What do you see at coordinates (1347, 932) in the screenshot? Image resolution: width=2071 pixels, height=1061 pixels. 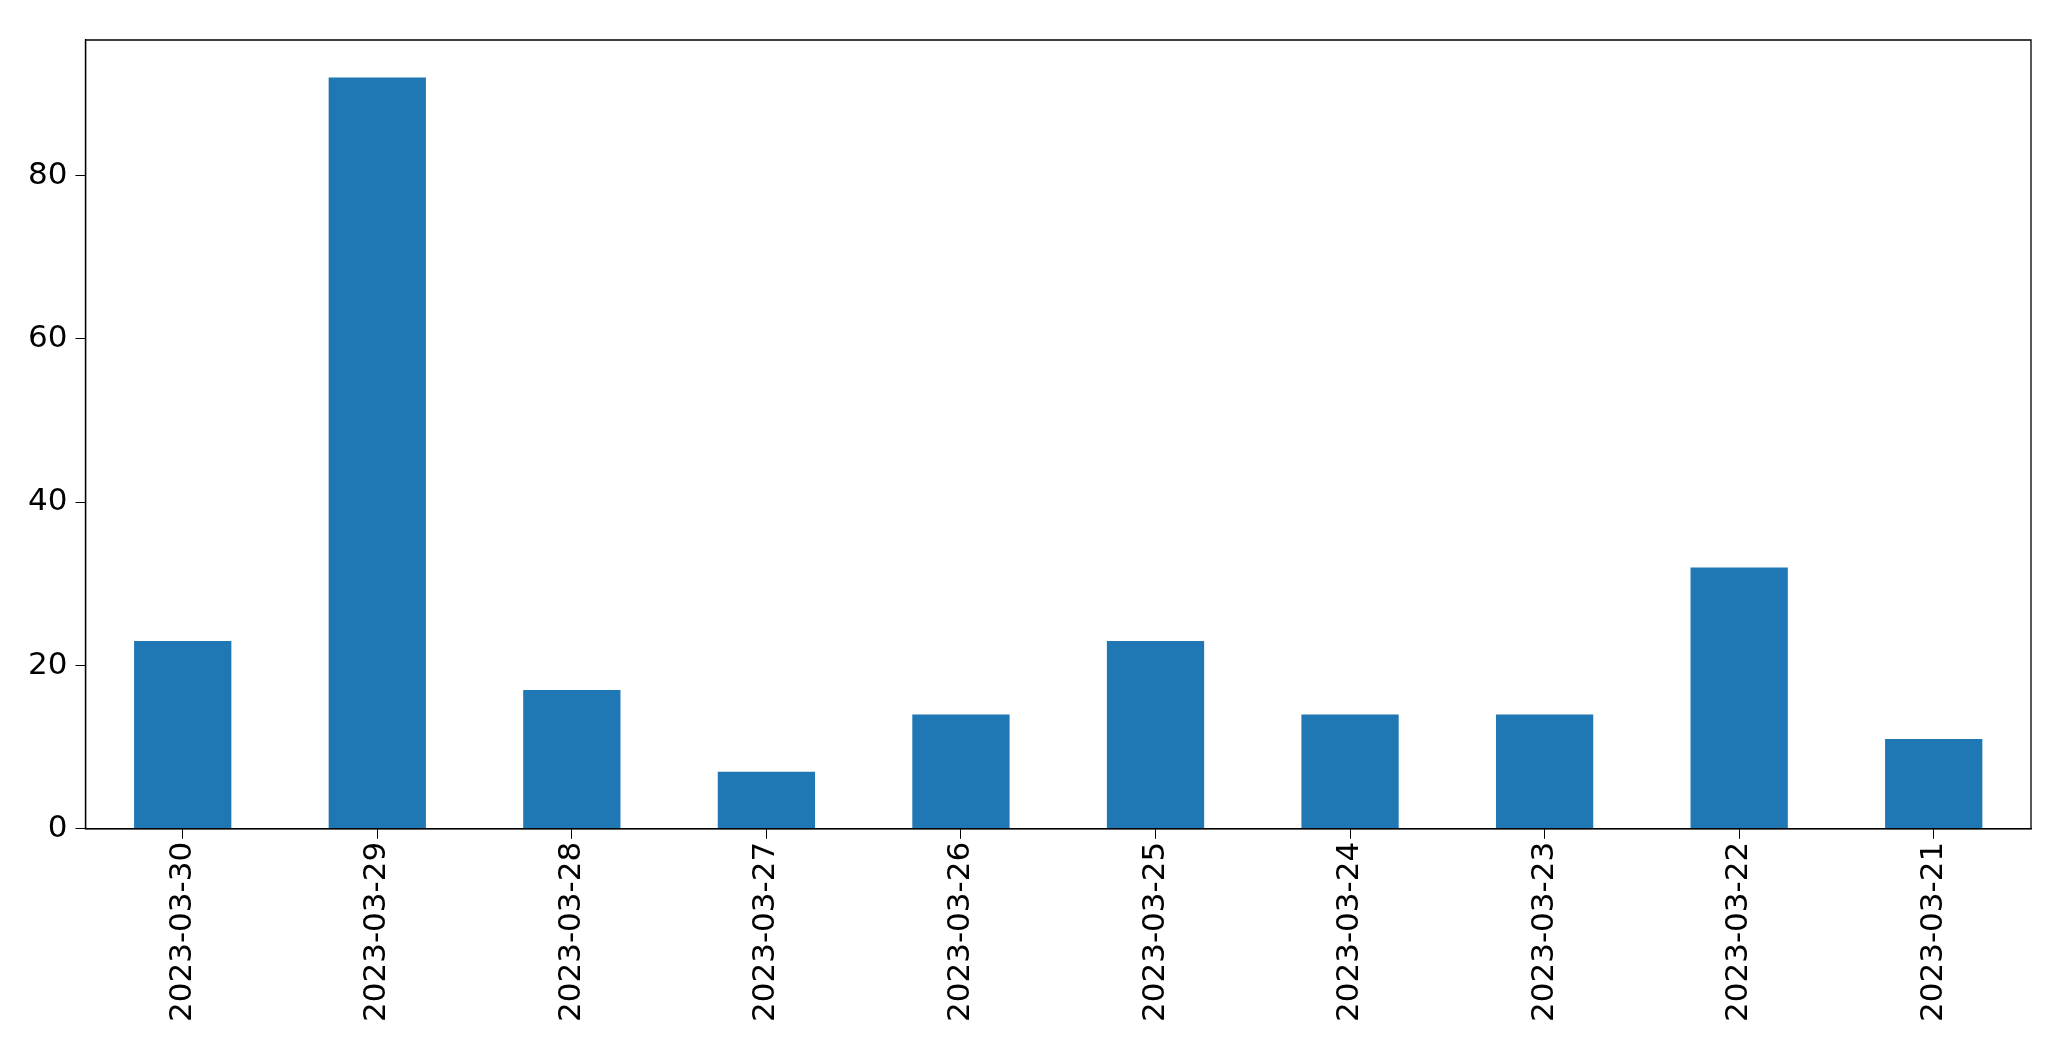 I see `x-tick-label: 2023-03-24` at bounding box center [1347, 932].